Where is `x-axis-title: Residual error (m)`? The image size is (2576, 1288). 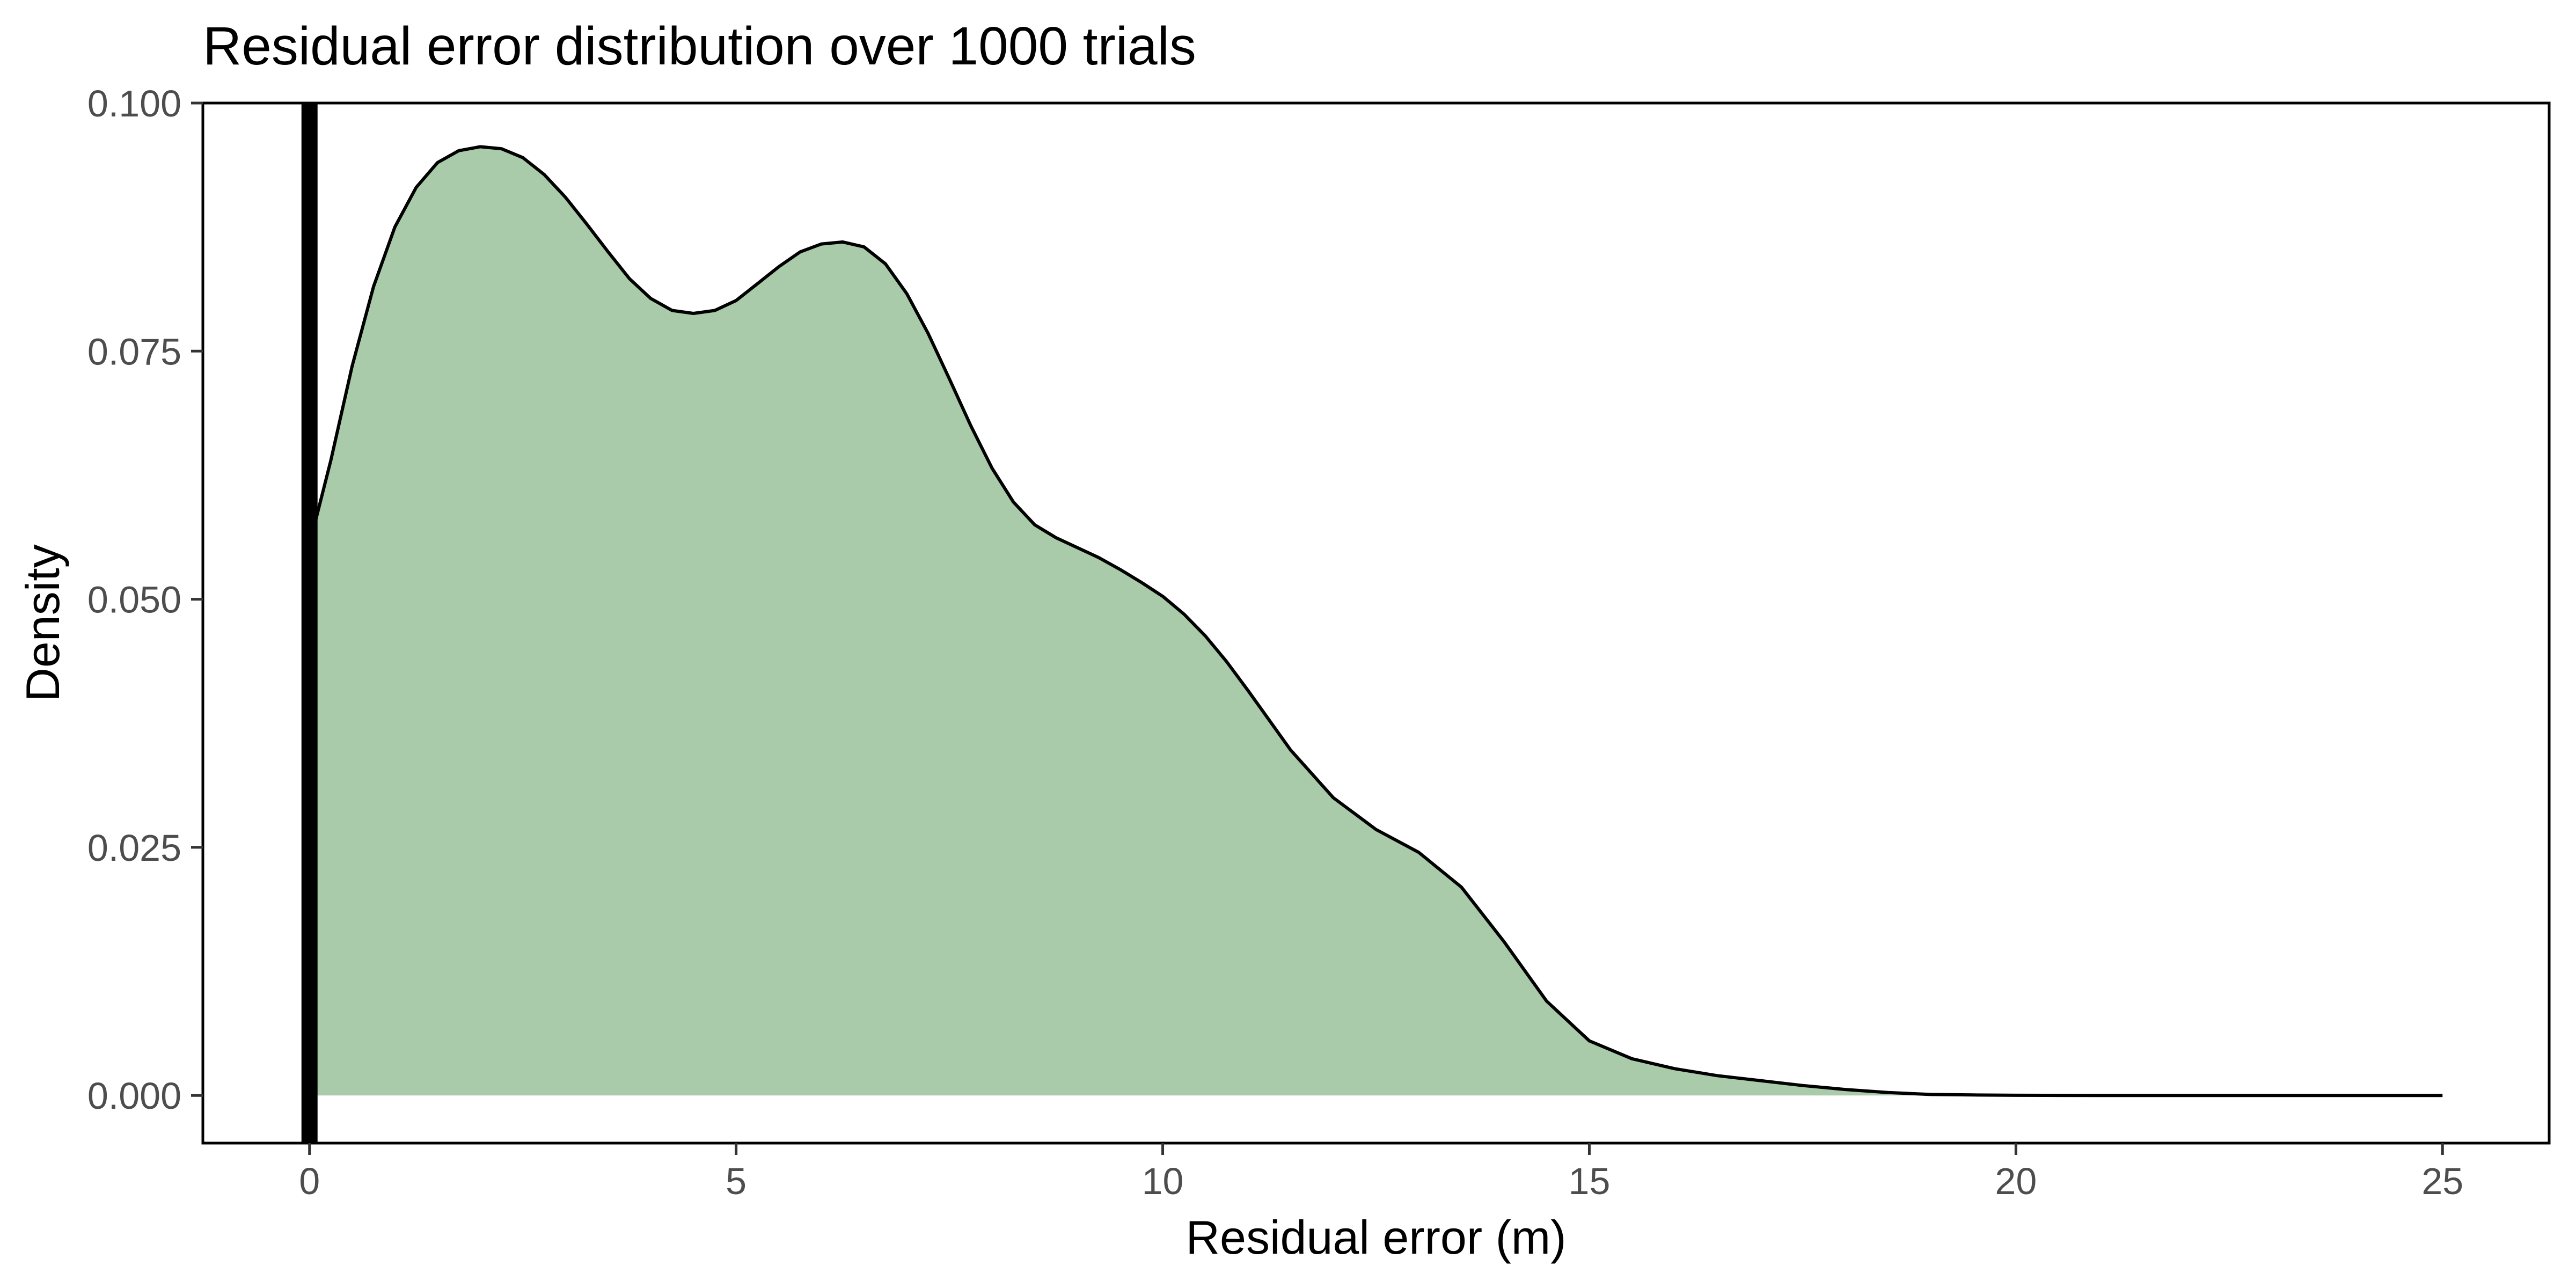 x-axis-title: Residual error (m) is located at coordinates (1375, 1237).